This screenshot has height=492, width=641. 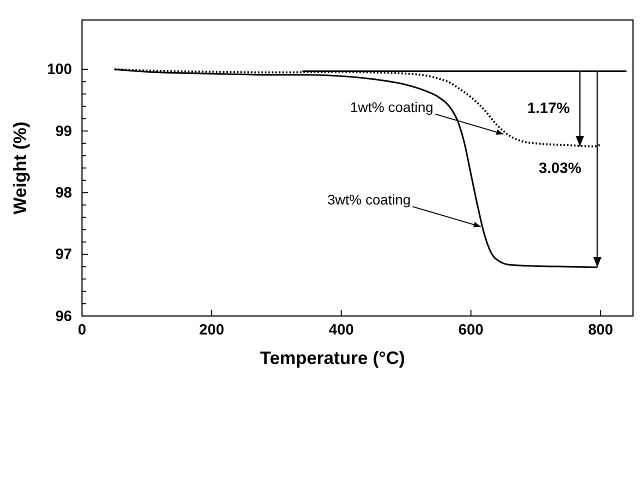 I want to click on annotation: 3.03%, so click(x=560, y=169).